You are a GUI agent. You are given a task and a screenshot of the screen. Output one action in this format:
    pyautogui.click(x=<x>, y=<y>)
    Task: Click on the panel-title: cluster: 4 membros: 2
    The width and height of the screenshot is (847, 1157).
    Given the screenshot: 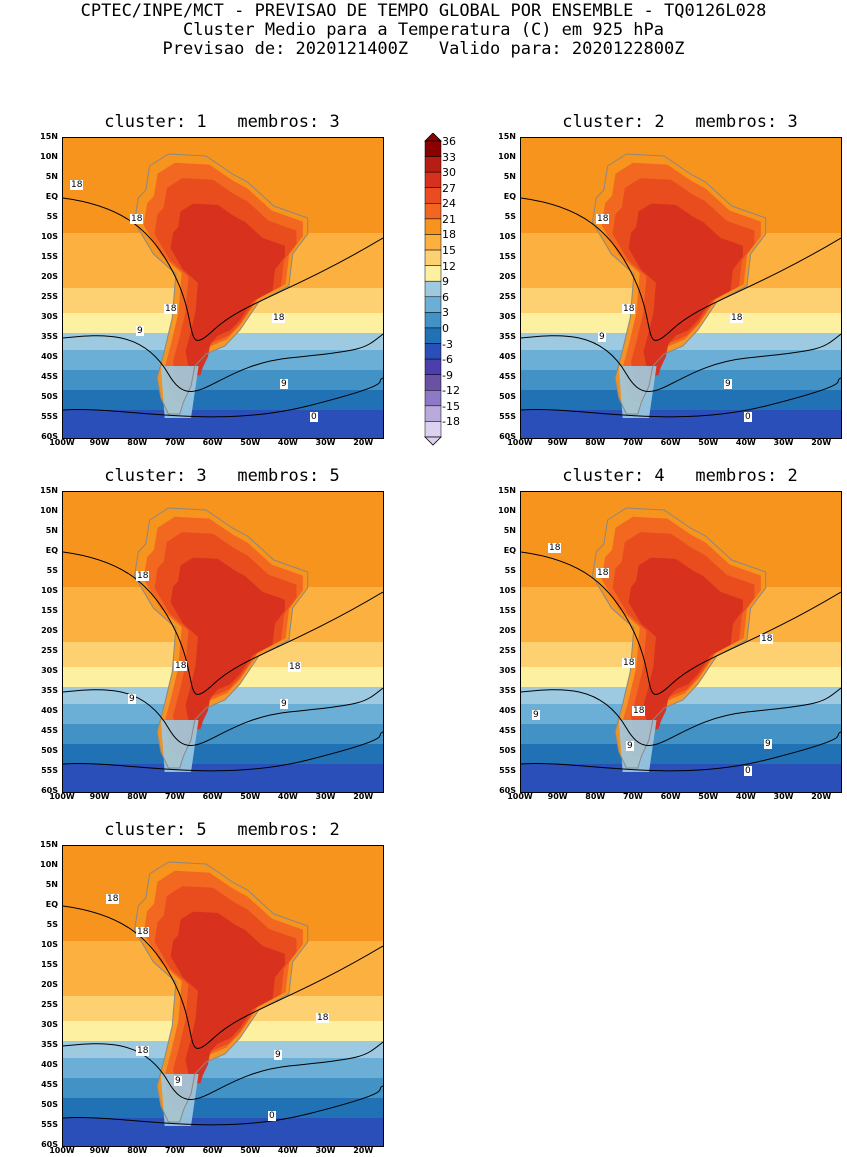 What is the action you would take?
    pyautogui.click(x=680, y=476)
    